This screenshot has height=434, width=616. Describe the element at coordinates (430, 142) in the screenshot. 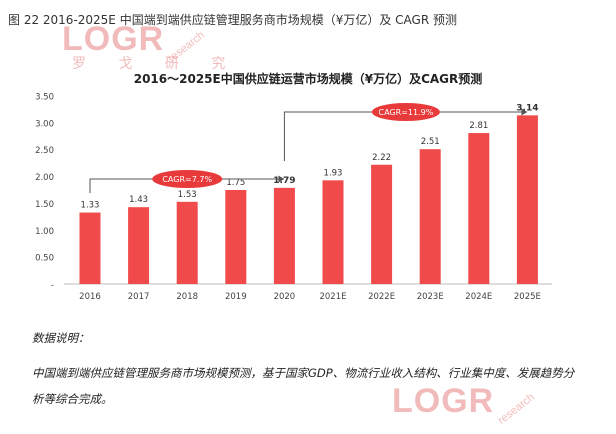

I see `bar-value-label: 2.51` at that location.